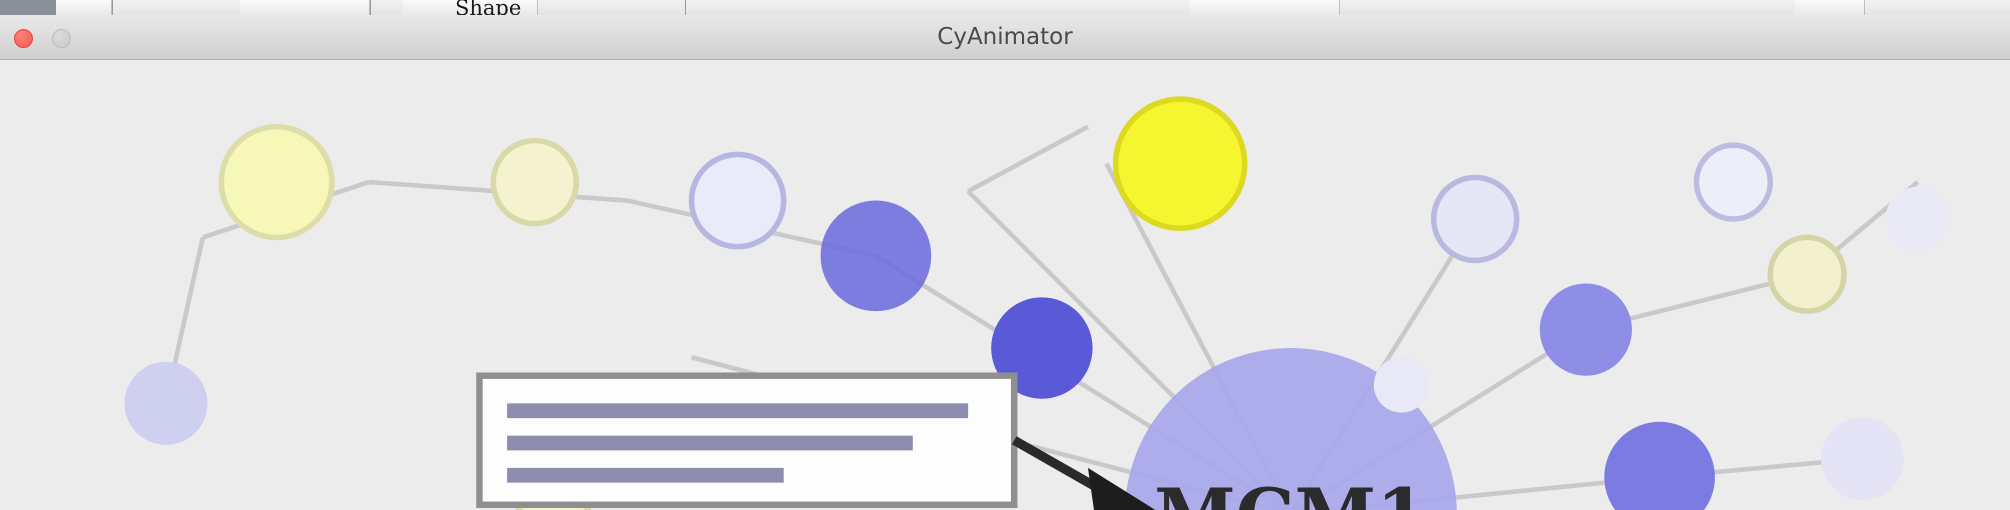  I want to click on window-titlebar: CyAnimator, so click(1005, 37).